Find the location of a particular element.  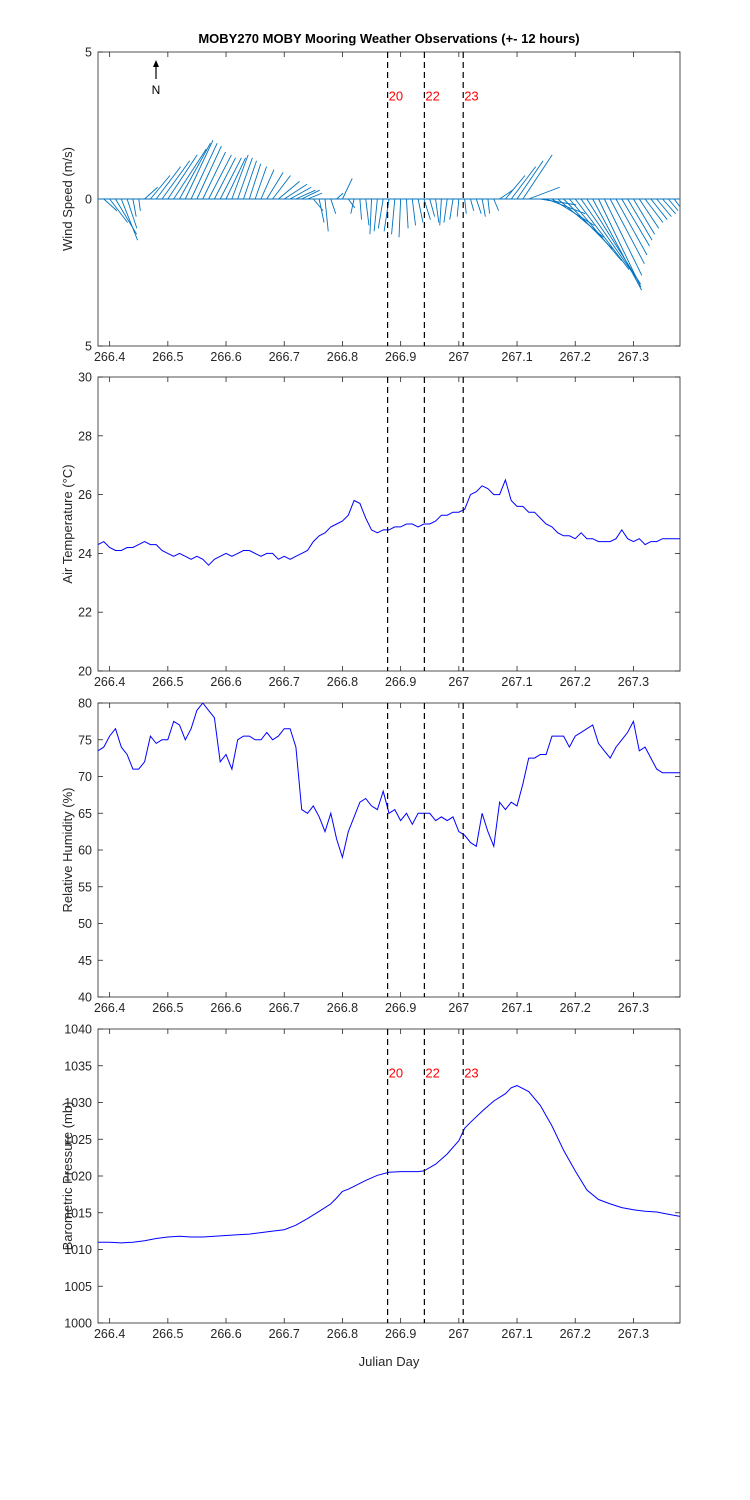

air-temperature-line is located at coordinates (389, 522).